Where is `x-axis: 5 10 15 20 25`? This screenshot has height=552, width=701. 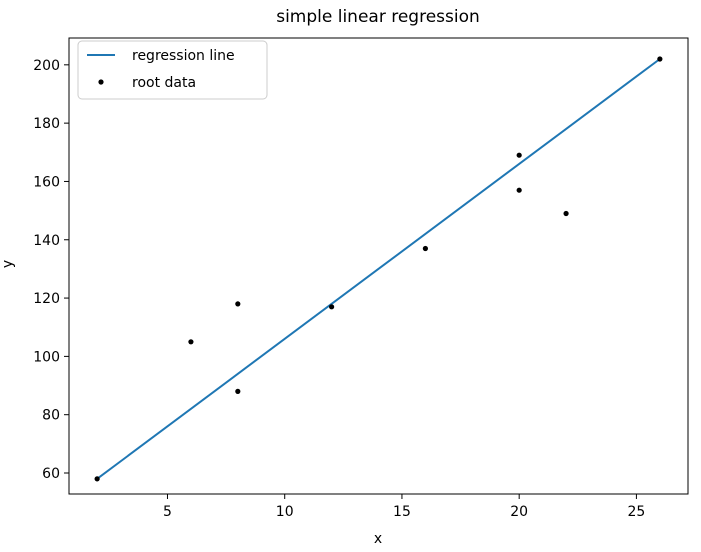
x-axis: 5 10 15 20 25 is located at coordinates (404, 507).